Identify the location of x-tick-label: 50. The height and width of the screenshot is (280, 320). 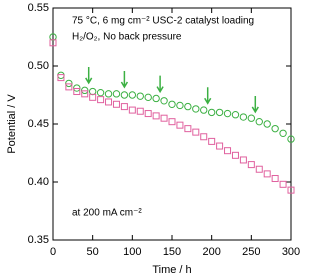
(93, 252).